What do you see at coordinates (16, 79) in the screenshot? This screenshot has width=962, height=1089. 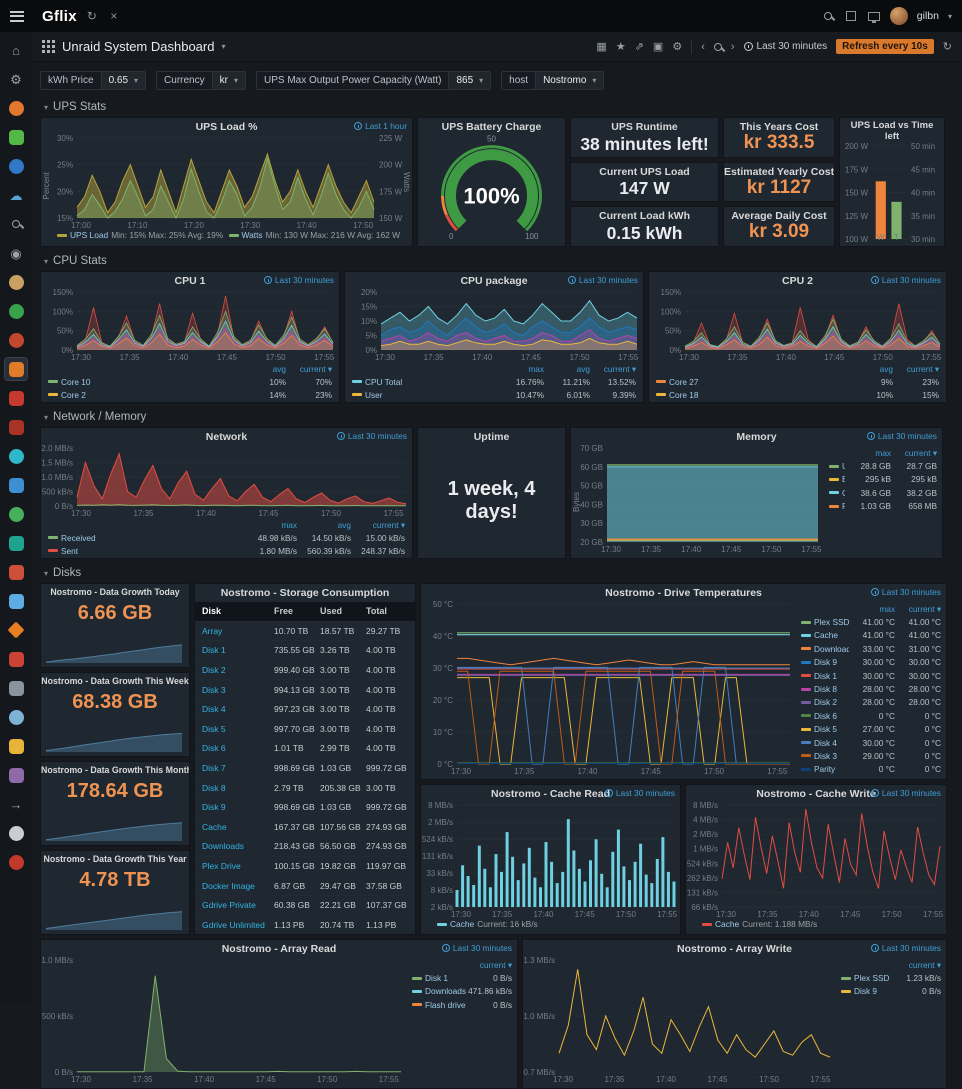 I see `settings-icon: ⚙` at bounding box center [16, 79].